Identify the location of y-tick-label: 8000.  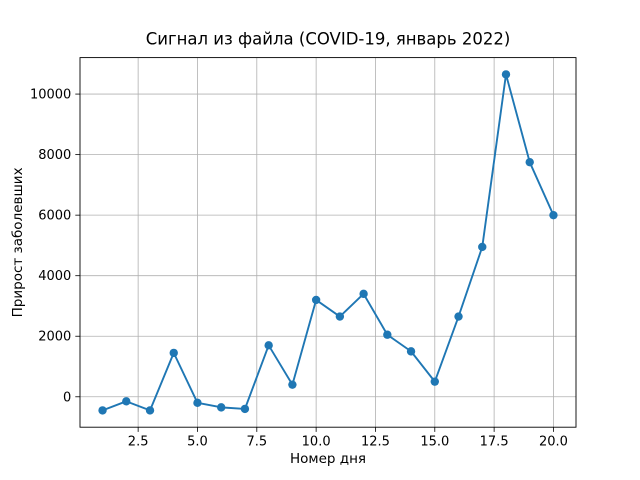
(54, 155).